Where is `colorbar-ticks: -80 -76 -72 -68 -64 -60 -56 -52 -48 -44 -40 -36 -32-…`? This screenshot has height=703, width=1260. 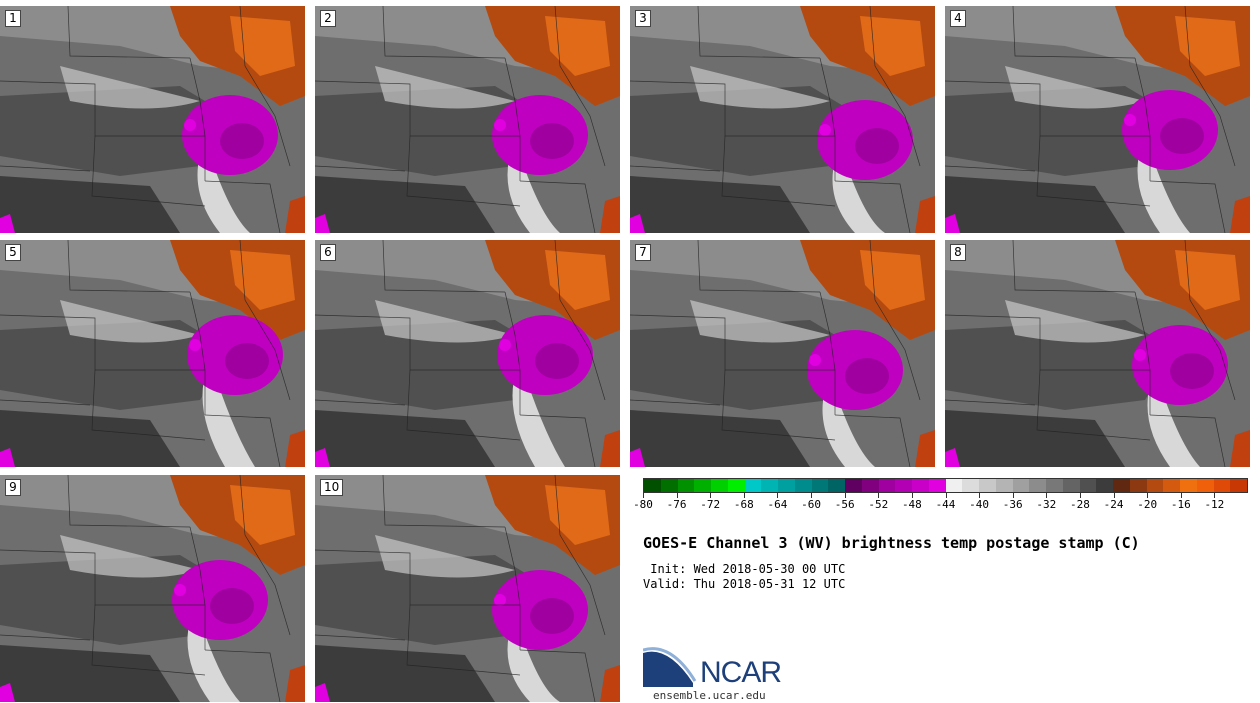 colorbar-ticks: -80 -76 -72 -68 -64 -60 -56 -52 -48 -44 -40 -36 -32-… is located at coordinates (940, 504).